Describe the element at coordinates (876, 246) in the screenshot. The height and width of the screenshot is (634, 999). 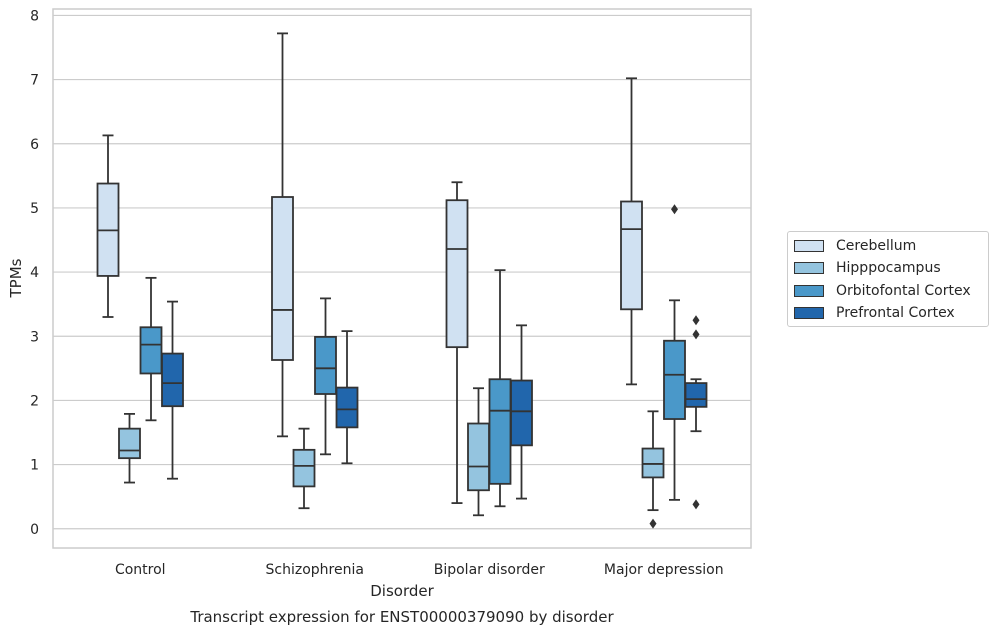
I see `legend-label-cerebellum: Cerebellum` at that location.